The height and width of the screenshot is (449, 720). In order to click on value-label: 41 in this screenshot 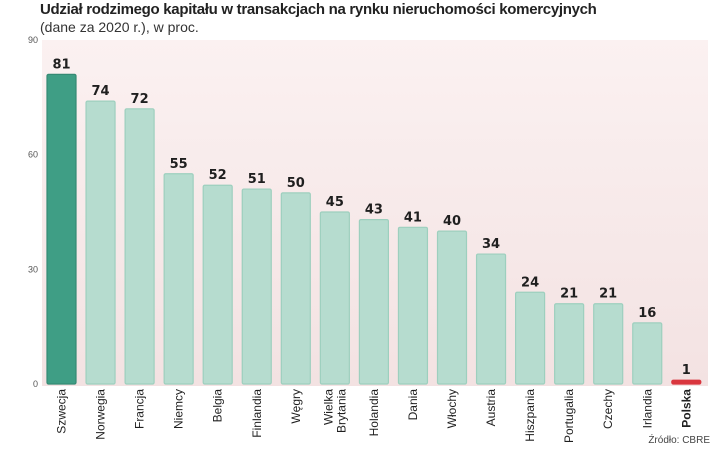, I will do `click(413, 217)`.